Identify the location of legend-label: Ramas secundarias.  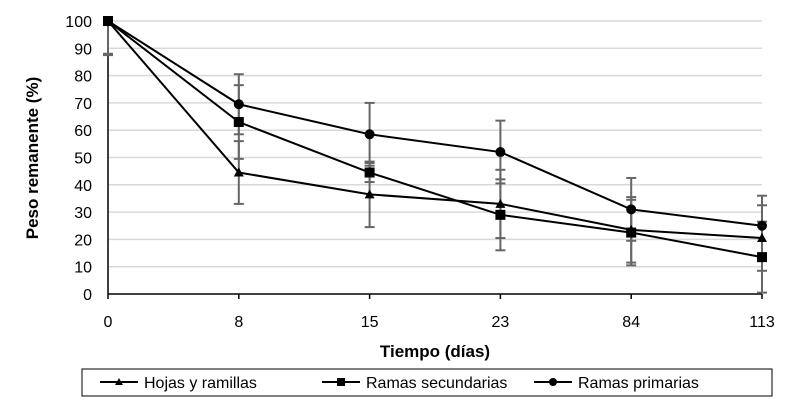
(436, 383).